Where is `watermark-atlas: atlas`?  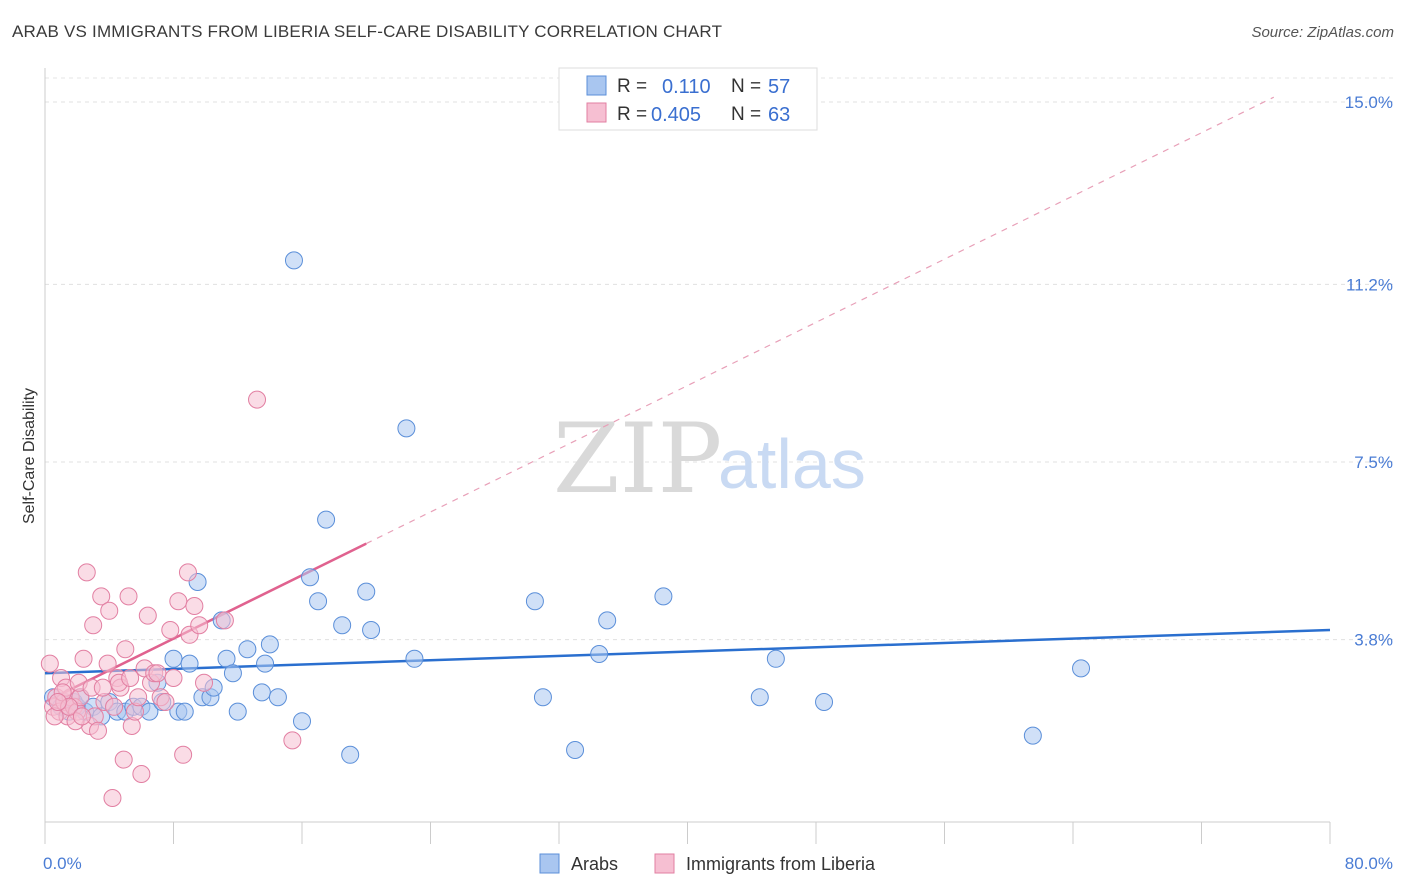 watermark-atlas: atlas is located at coordinates (792, 464).